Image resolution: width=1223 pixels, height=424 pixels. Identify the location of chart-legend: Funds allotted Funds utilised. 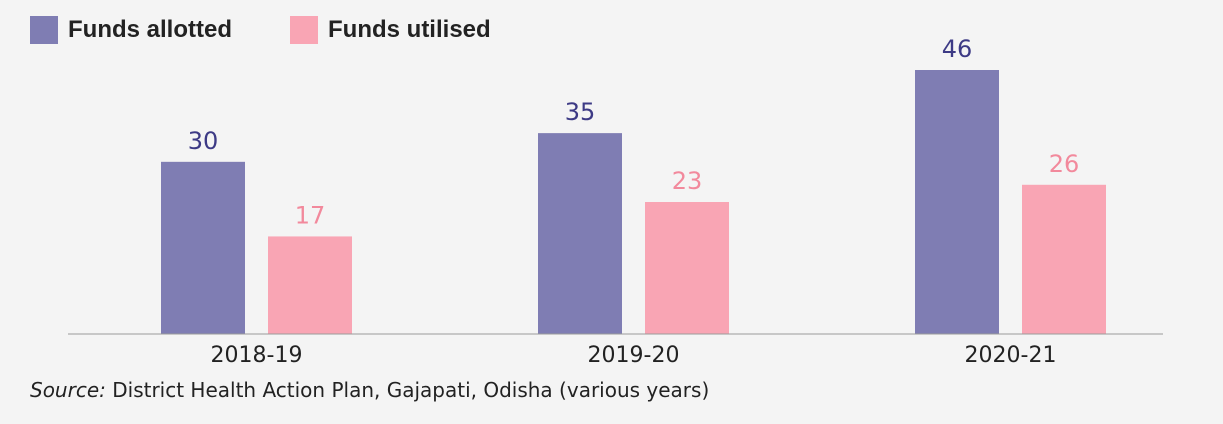
(289, 30).